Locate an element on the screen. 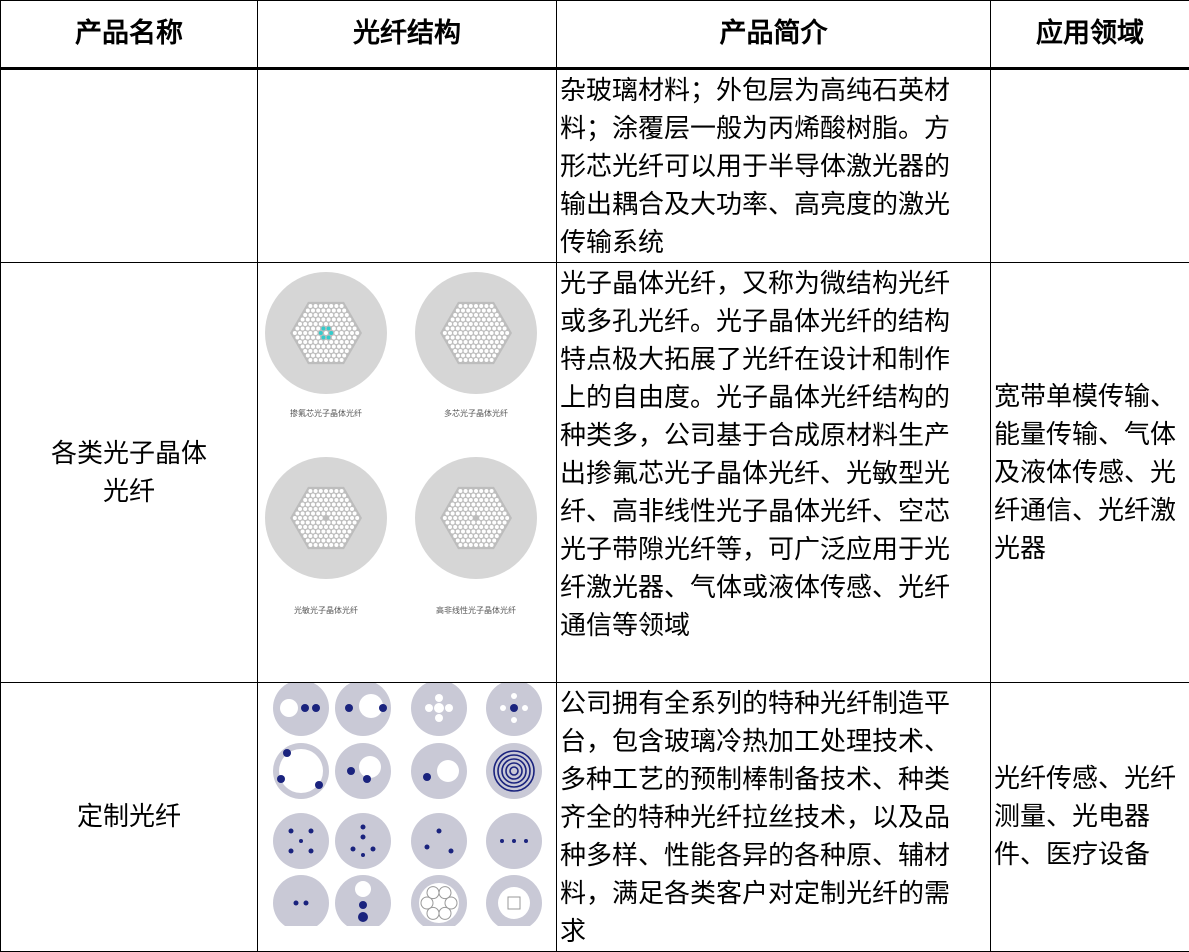  text-line: 上的自由度。光子晶体光纤结构的 is located at coordinates (773, 398).